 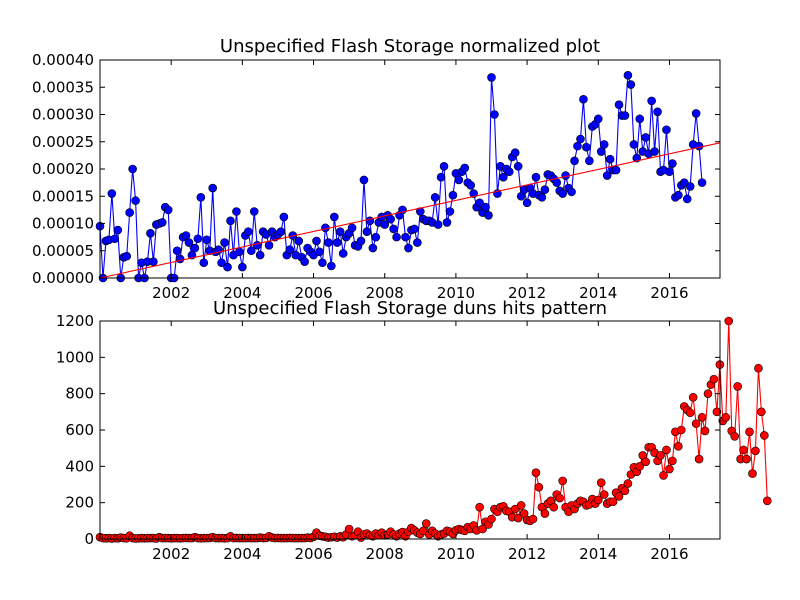 I want to click on y-tick-label: 1000, so click(x=75, y=357).